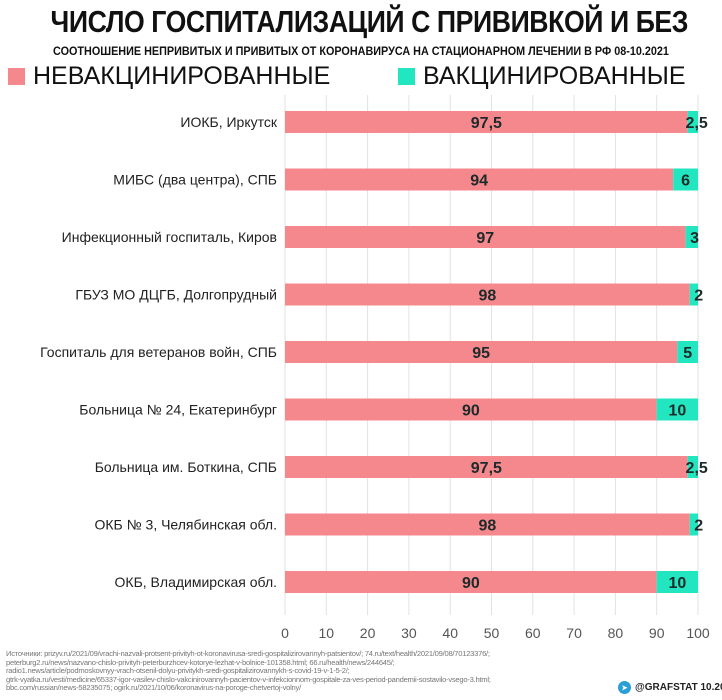 The height and width of the screenshot is (700, 722). I want to click on data-label: 3, so click(694, 238).